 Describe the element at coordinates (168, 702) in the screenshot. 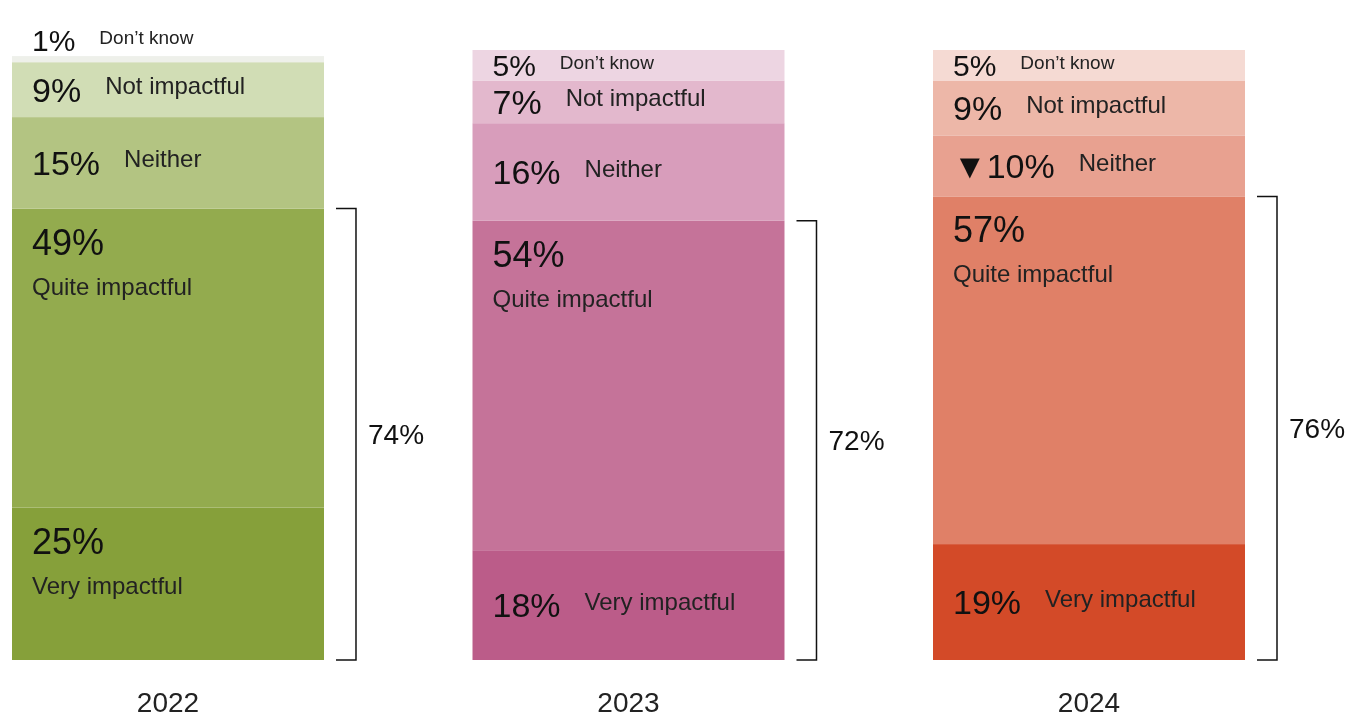

I see `x-tick-label: 2022` at that location.